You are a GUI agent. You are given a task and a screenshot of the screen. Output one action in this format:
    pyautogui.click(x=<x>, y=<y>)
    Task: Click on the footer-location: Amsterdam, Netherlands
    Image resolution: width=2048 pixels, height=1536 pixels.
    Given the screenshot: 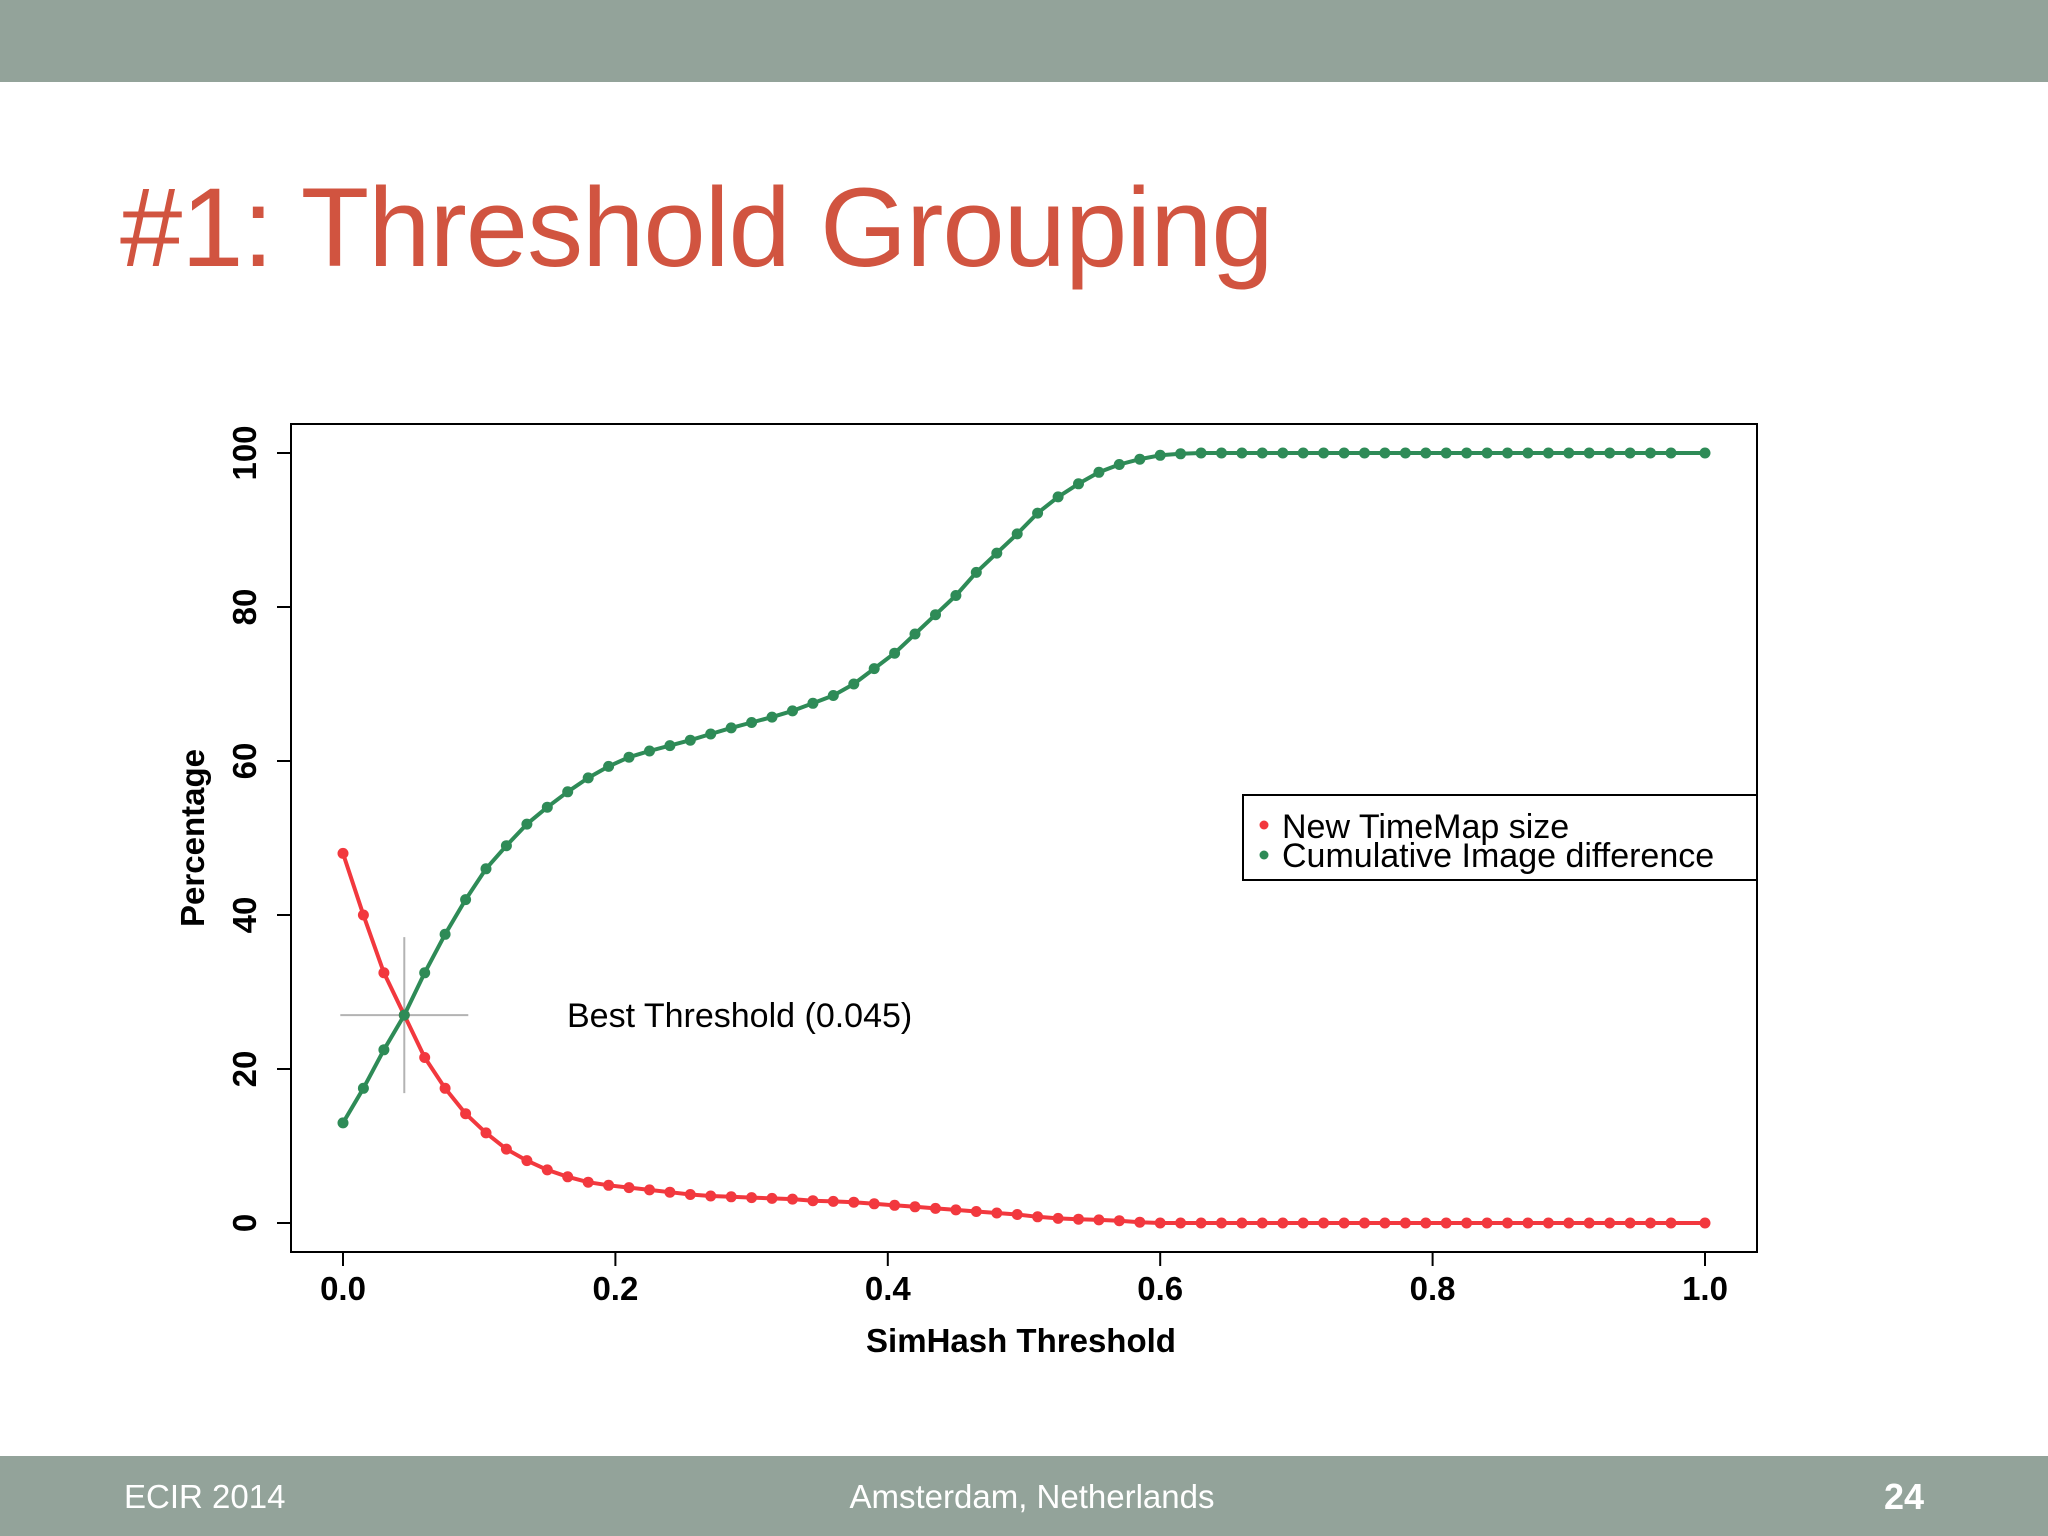 What is the action you would take?
    pyautogui.click(x=1032, y=1496)
    